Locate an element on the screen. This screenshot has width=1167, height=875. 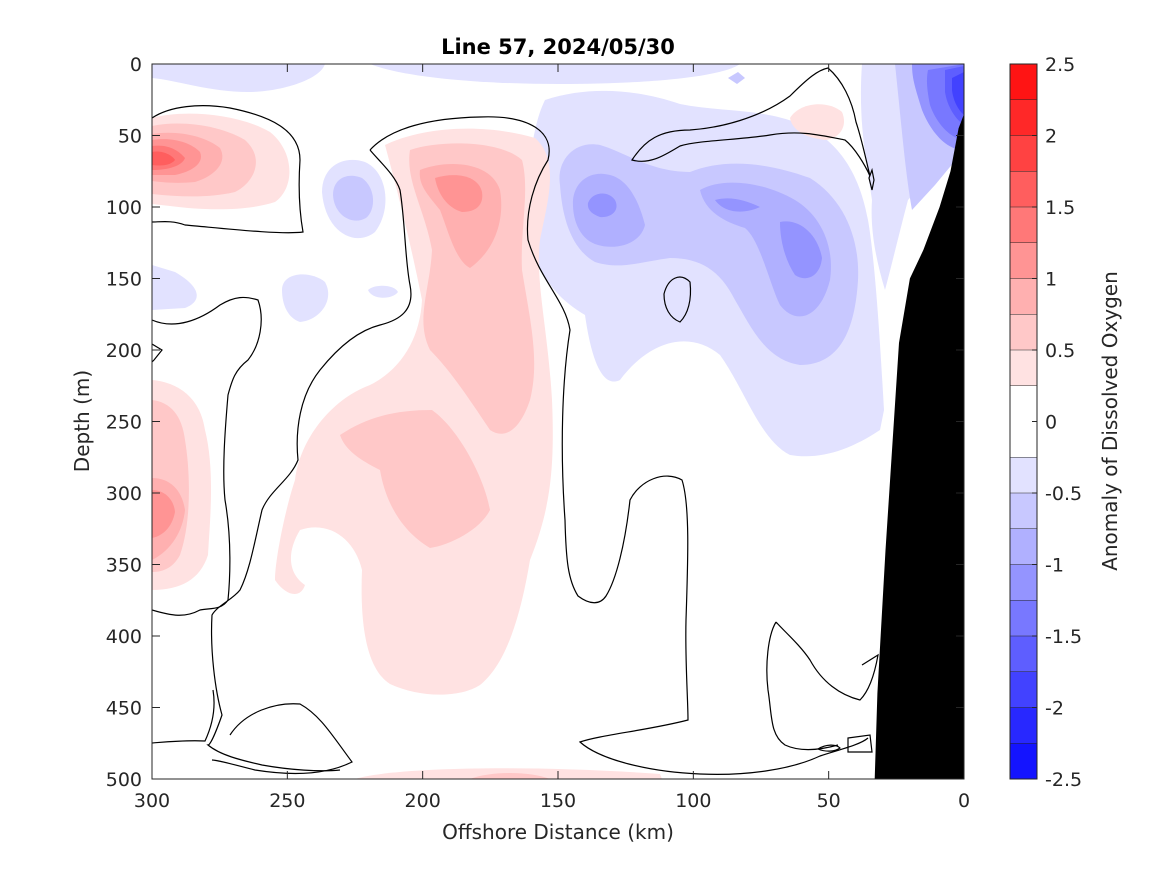
small-high-east is located at coordinates (817, 122).